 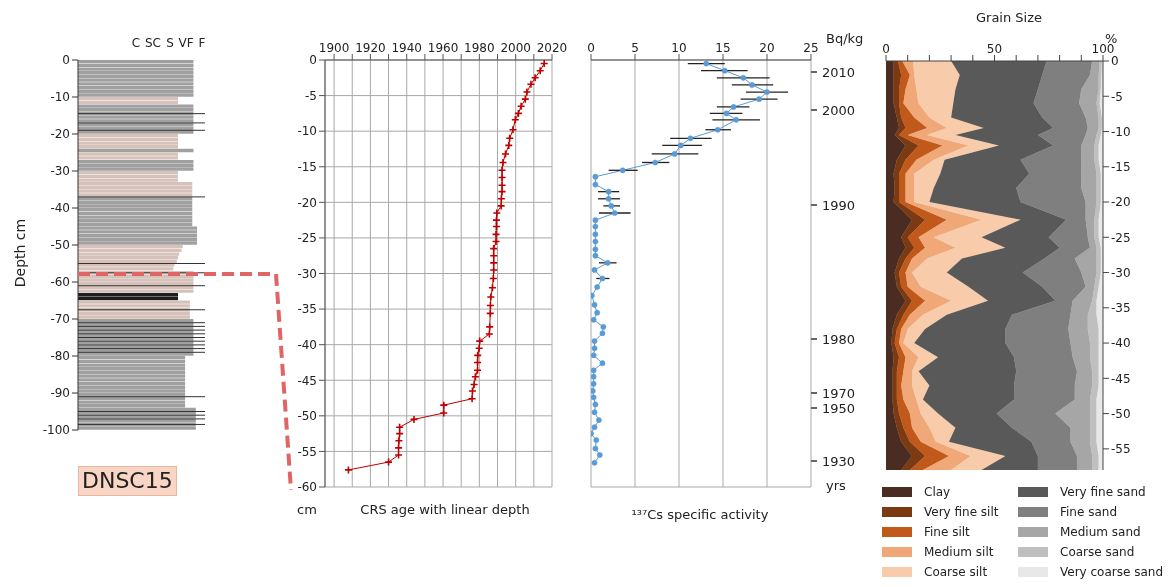 I want to click on x-tick-label: 1960, so click(x=443, y=48).